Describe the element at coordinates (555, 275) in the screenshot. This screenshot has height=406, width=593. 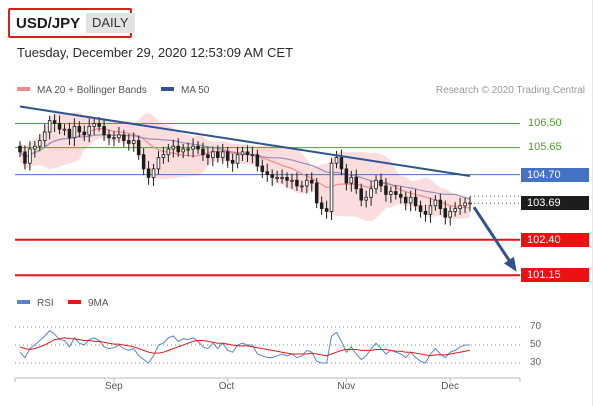
I see `level-label-support: 101.15` at that location.